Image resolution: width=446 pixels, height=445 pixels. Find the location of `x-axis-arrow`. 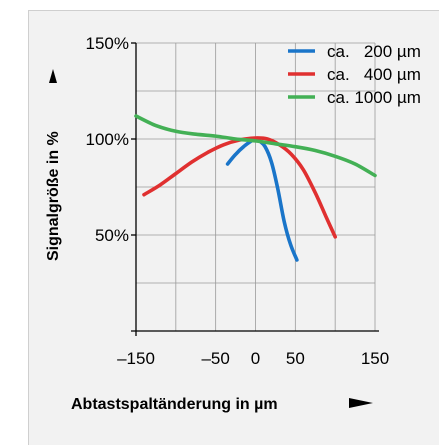

x-axis-arrow is located at coordinates (361, 403).